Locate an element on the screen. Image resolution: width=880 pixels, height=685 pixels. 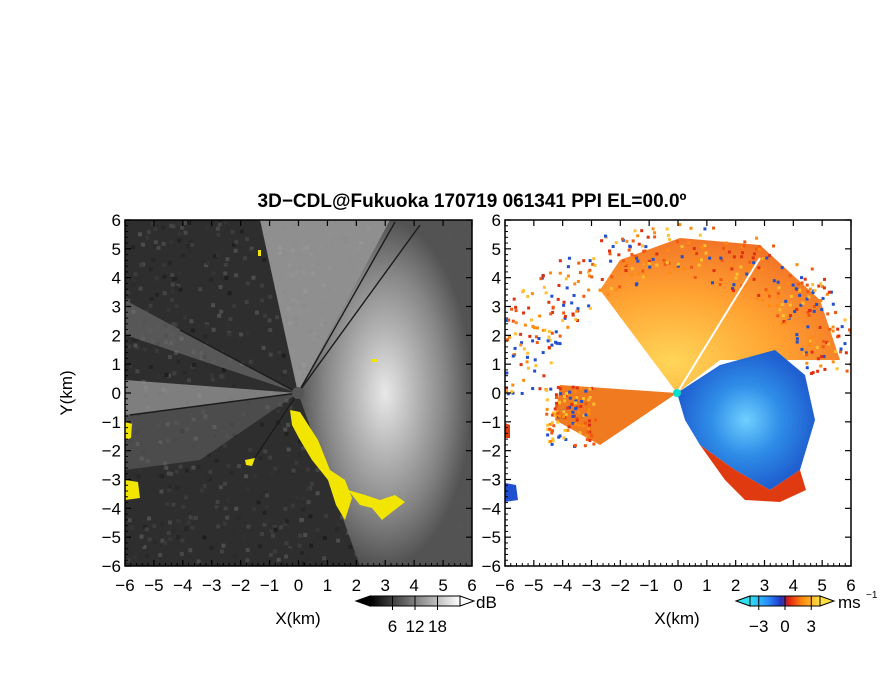
reflectivity-echo-region-southwest is located at coordinates (211, 431).